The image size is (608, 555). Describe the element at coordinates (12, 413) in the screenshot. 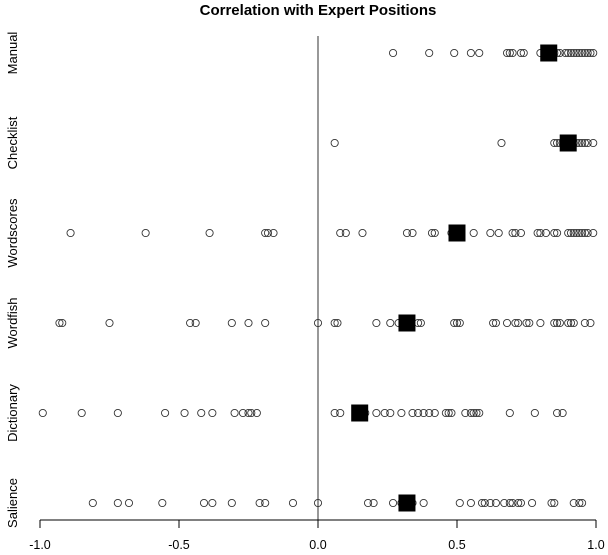

I see `category-label-dictionary: Dictionary` at that location.